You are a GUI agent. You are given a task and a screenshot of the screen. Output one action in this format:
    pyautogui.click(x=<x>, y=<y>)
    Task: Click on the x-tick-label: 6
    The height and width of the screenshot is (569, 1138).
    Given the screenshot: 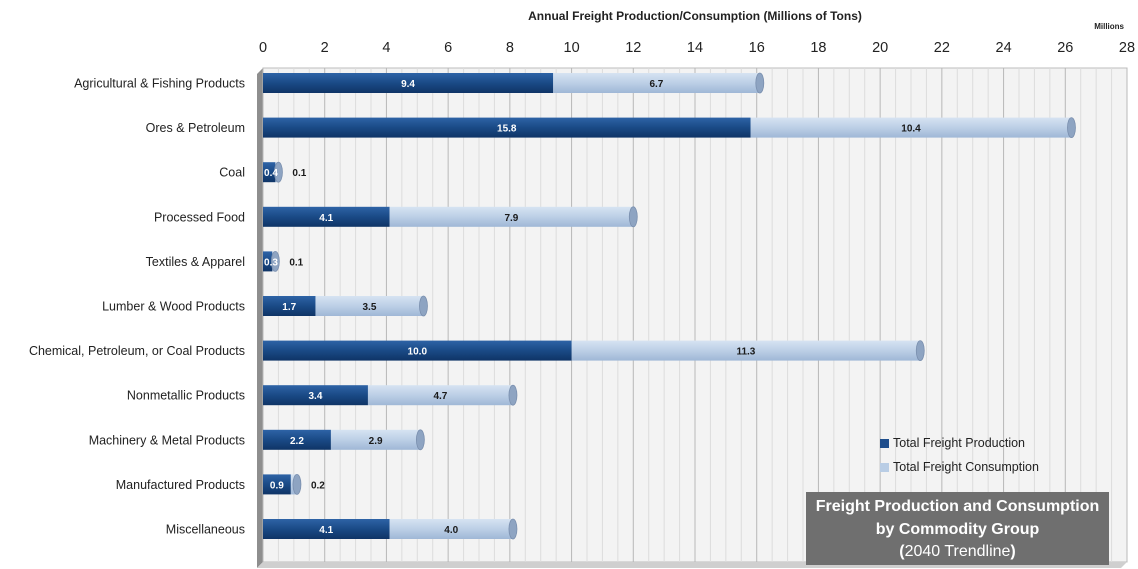 What is the action you would take?
    pyautogui.click(x=448, y=48)
    